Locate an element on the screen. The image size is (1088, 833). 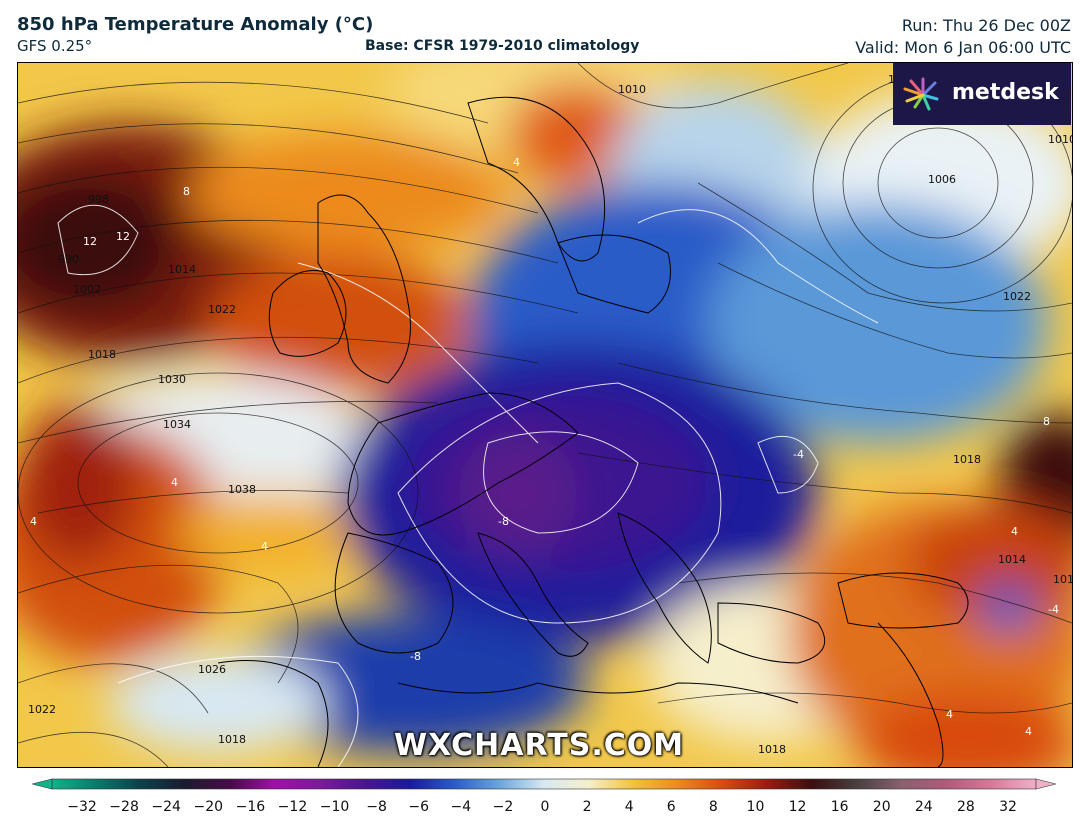
colorbar-tick-label: −8 is located at coordinates (376, 807).